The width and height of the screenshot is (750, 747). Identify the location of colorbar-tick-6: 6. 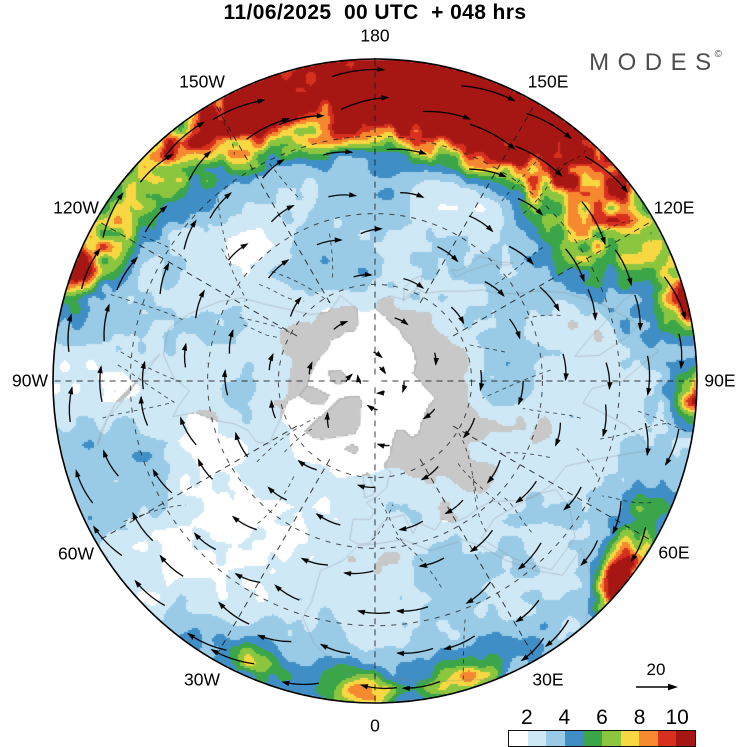
(602, 717).